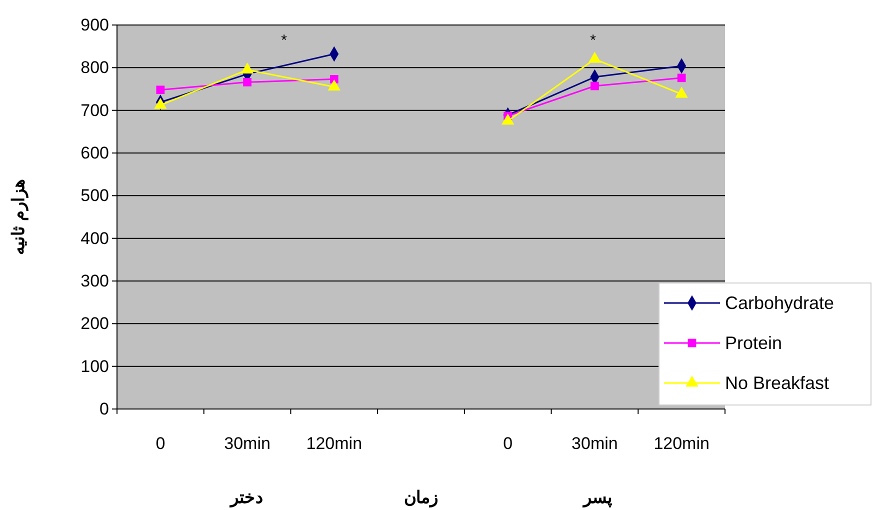 The image size is (873, 510). Describe the element at coordinates (94, 280) in the screenshot. I see `y-tick-label: 300` at that location.